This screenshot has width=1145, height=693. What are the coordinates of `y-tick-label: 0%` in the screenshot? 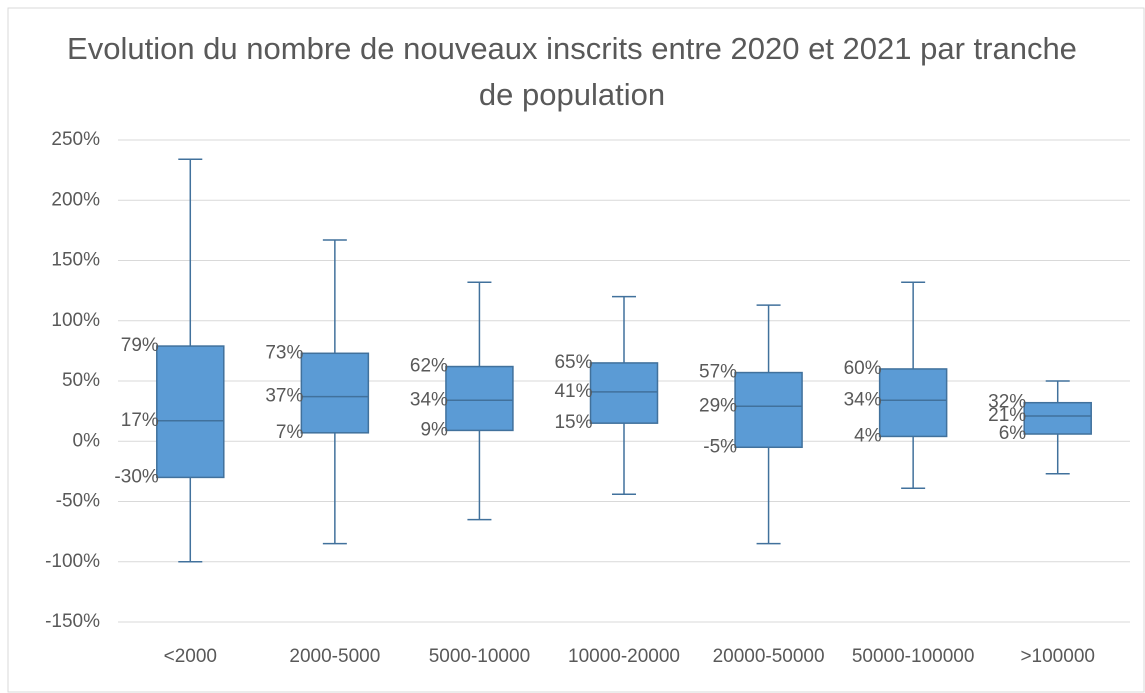 It's located at (87, 440).